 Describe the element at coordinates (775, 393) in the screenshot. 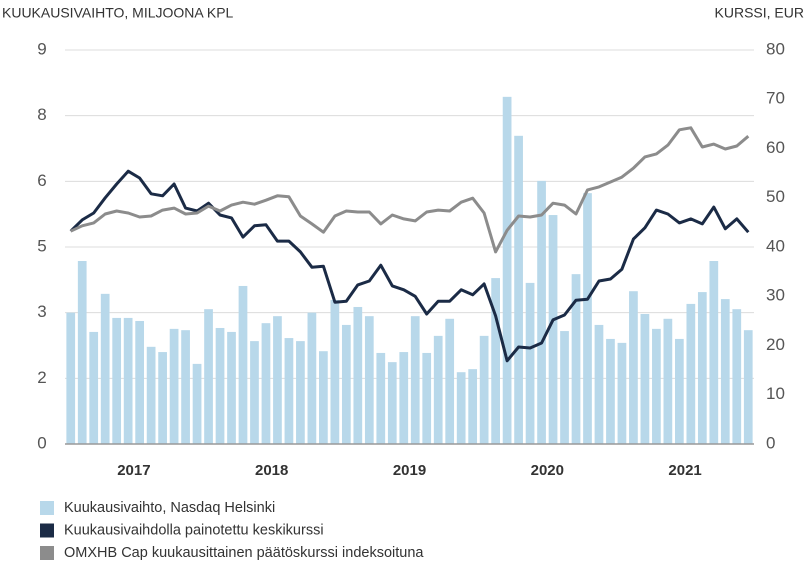

I see `y2-tick-label: 10` at that location.